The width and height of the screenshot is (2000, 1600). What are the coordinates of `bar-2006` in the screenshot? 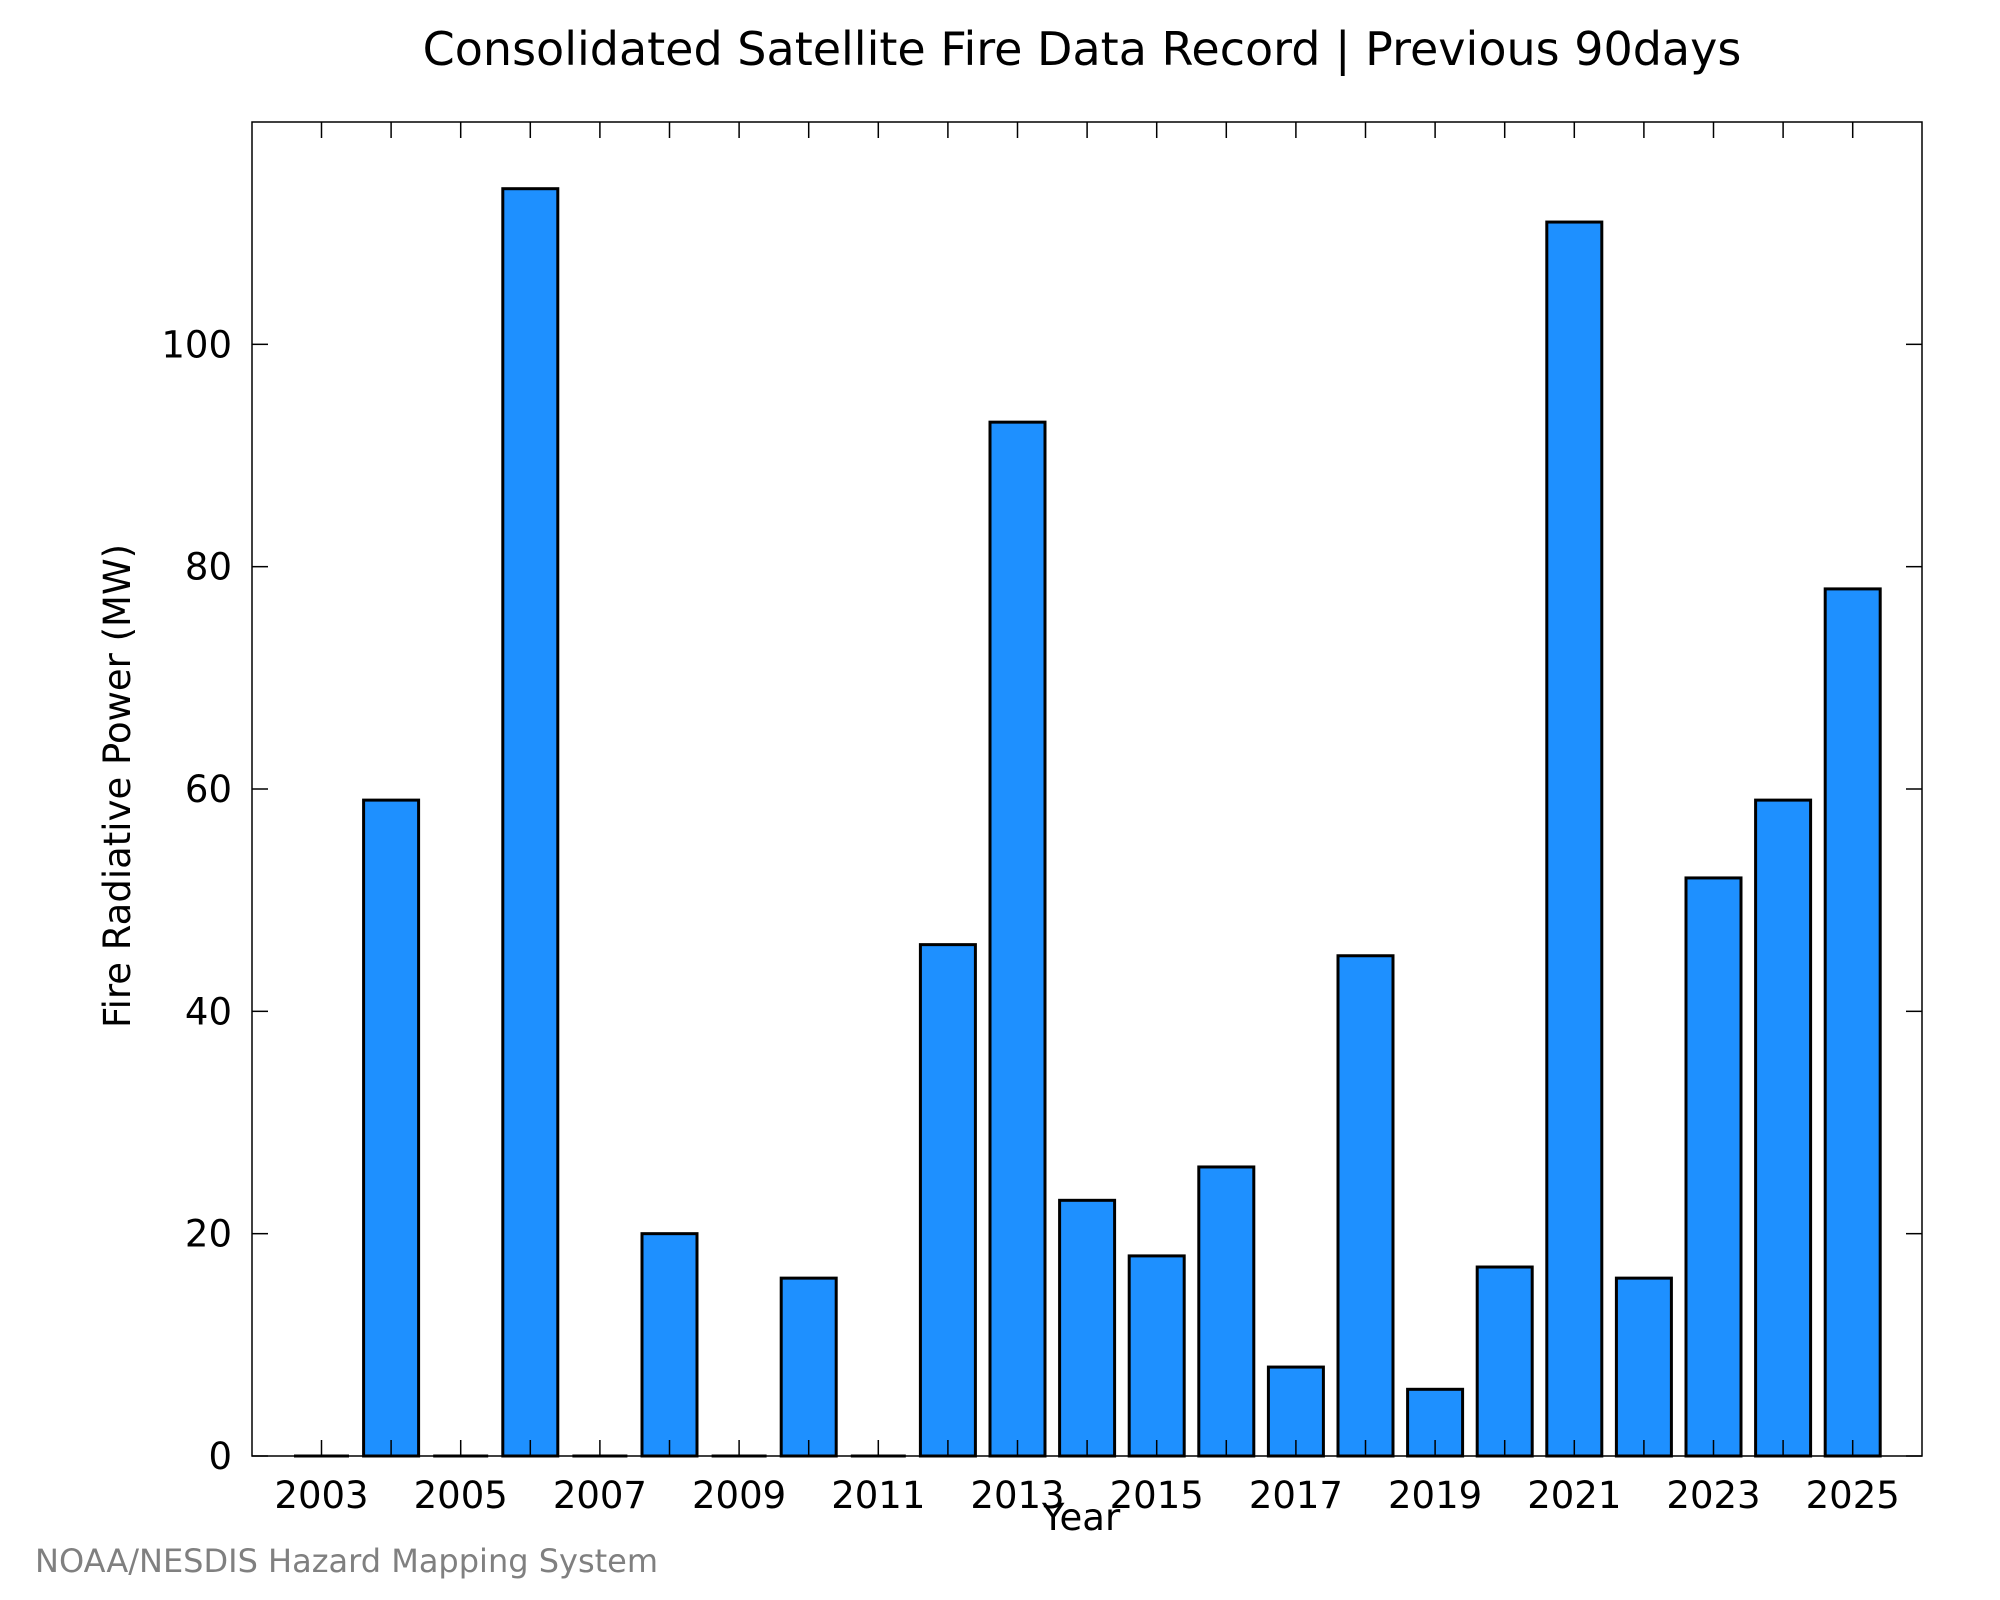 It's located at (530, 822).